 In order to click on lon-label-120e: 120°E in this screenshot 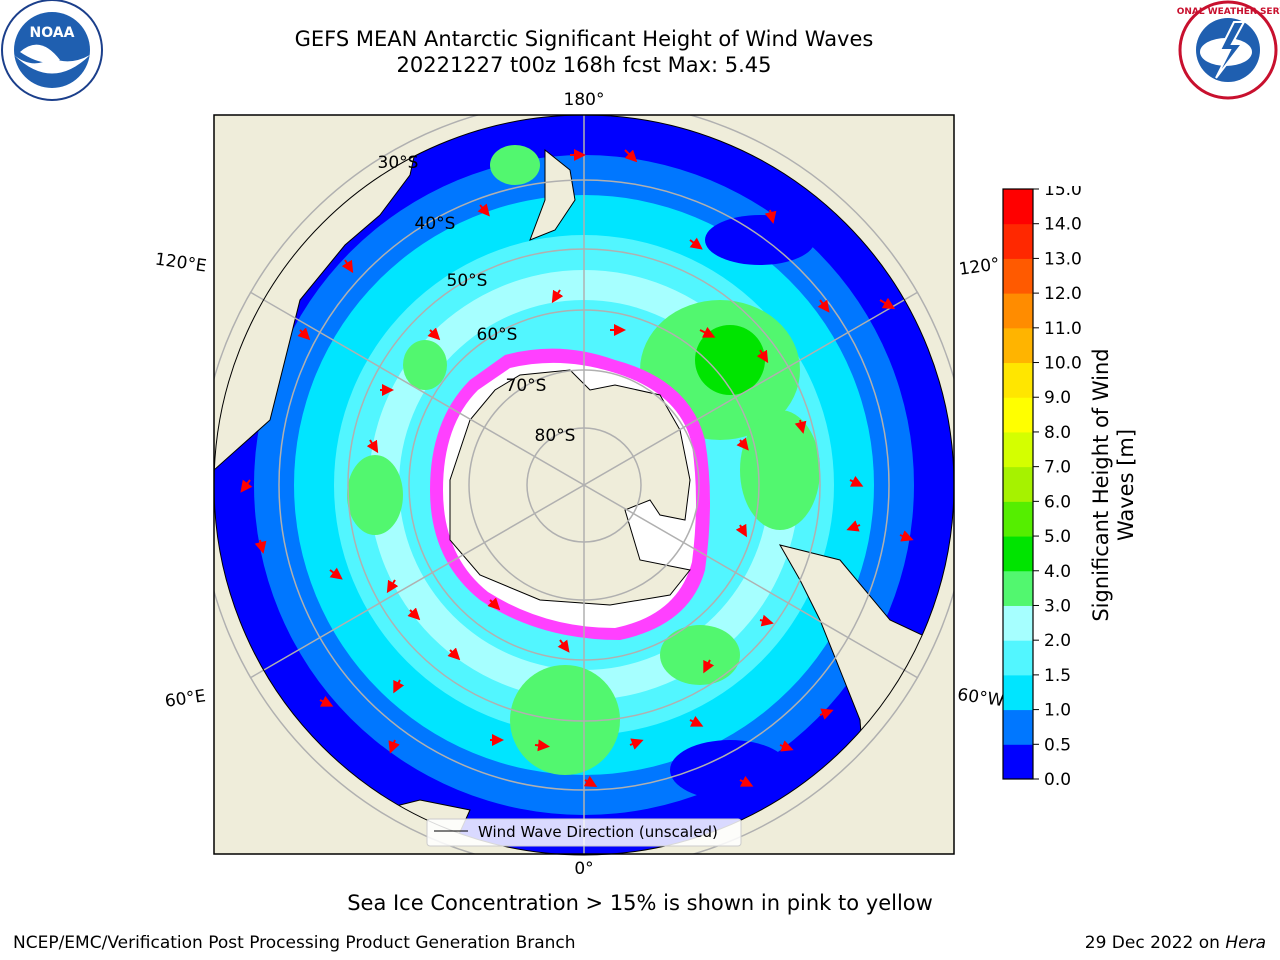, I will do `click(181, 263)`.